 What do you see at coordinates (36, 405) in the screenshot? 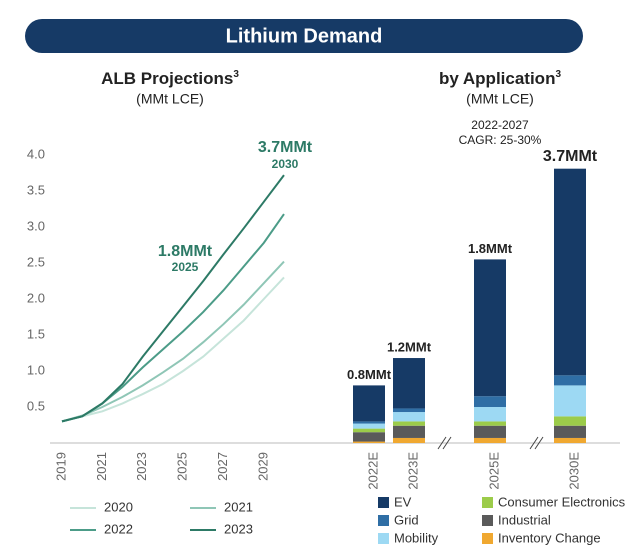
I see `y-tick-label: 0.5` at bounding box center [36, 405].